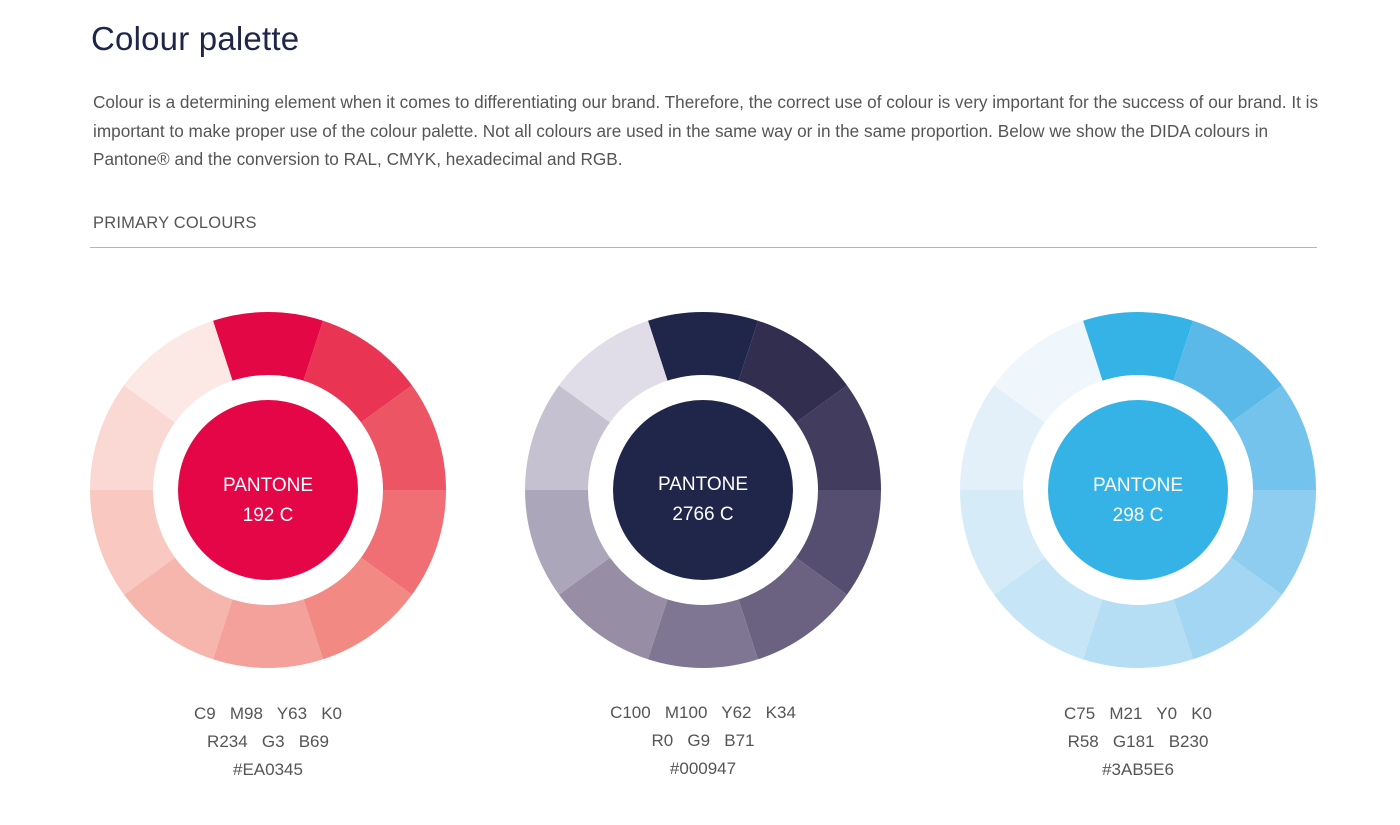  I want to click on cmyk-values: C75 M21 Y0 K0, so click(1138, 713).